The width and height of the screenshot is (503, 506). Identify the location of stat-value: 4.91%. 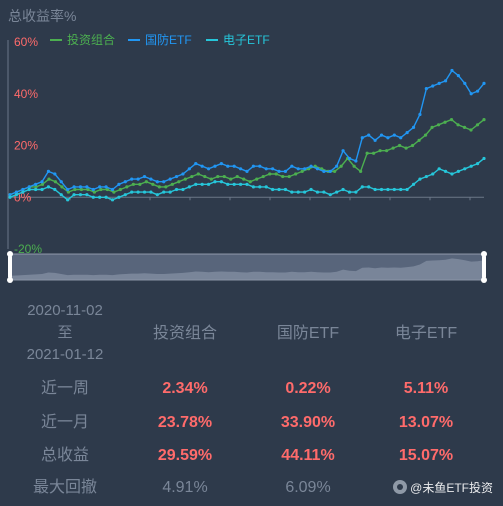
(185, 487).